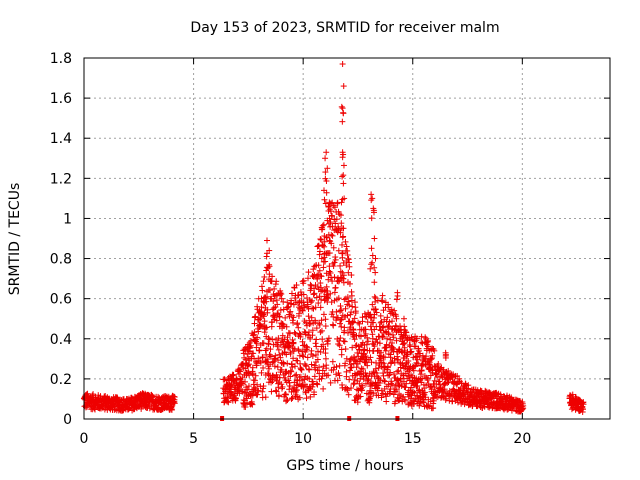 This screenshot has height=480, width=640. Describe the element at coordinates (15, 239) in the screenshot. I see `y-axis-label: SRMTID / TECUs` at that location.